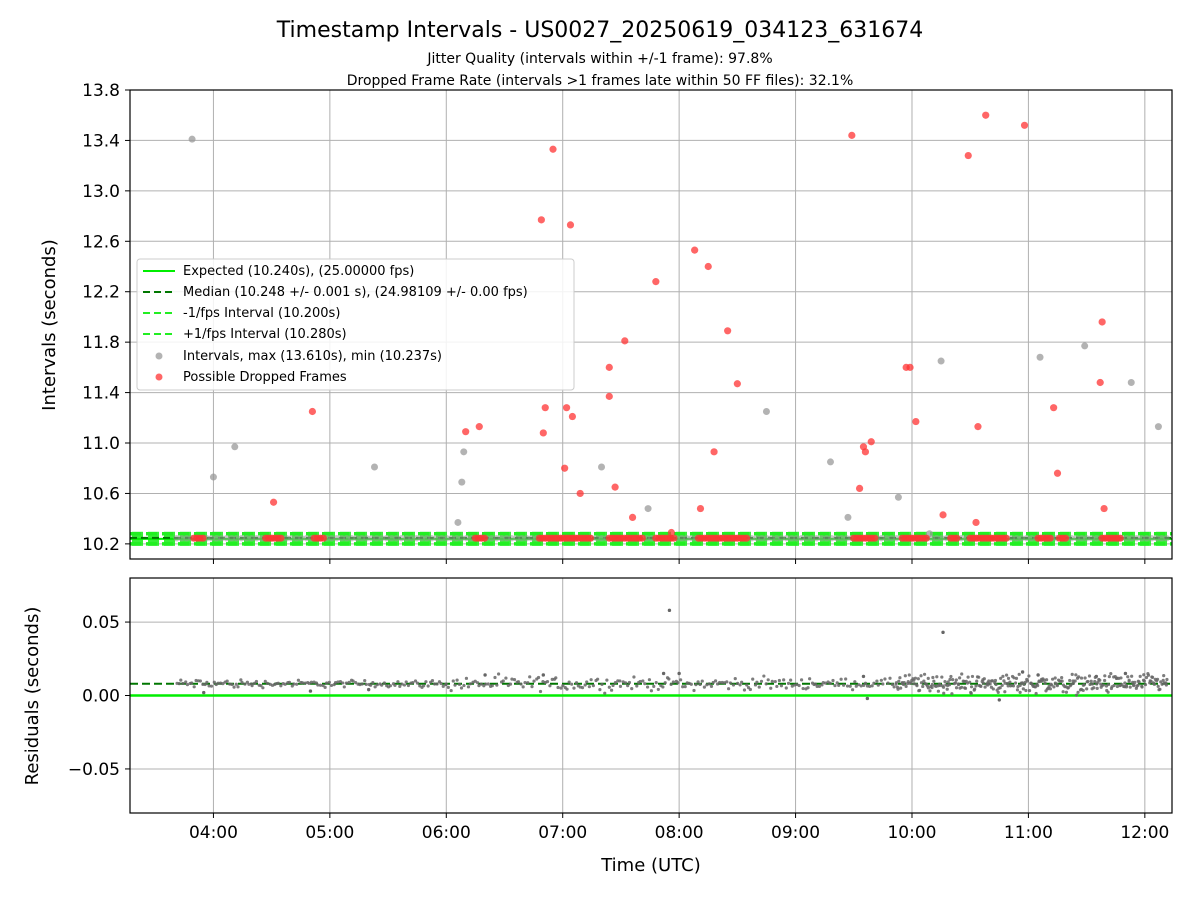 The width and height of the screenshot is (1200, 900). What do you see at coordinates (101, 494) in the screenshot?
I see `intervals-y-tick-label: 10.6` at bounding box center [101, 494].